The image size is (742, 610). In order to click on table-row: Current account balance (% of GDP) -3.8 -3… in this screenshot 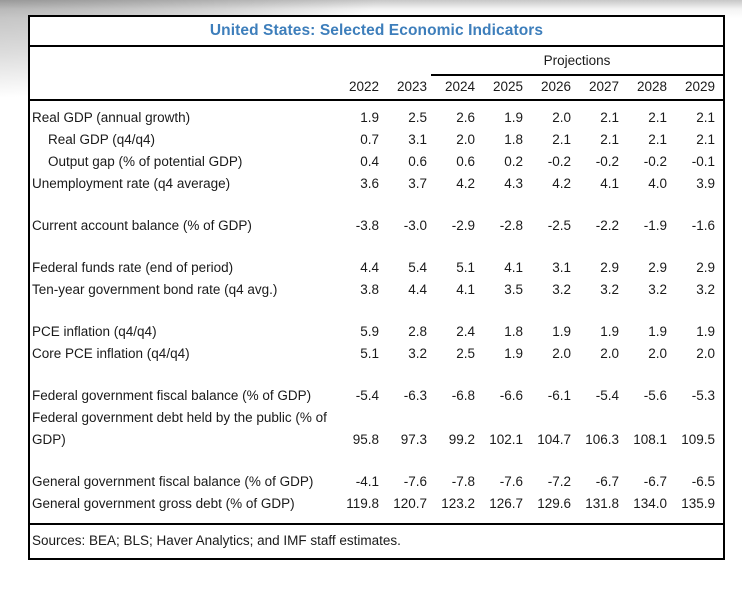, I will do `click(372, 226)`.